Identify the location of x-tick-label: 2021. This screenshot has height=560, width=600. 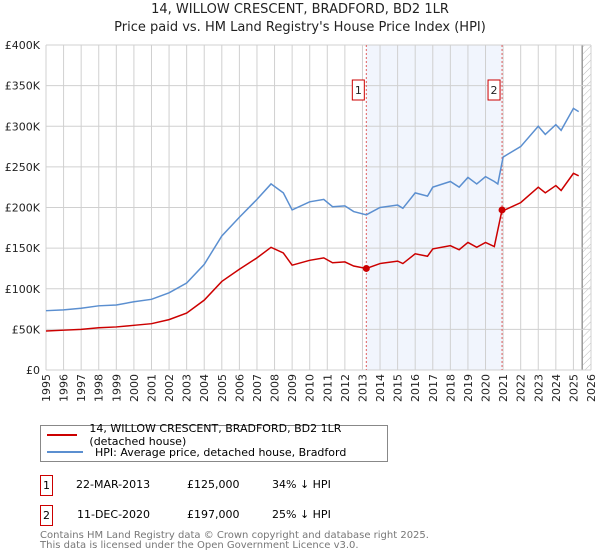
(503, 388).